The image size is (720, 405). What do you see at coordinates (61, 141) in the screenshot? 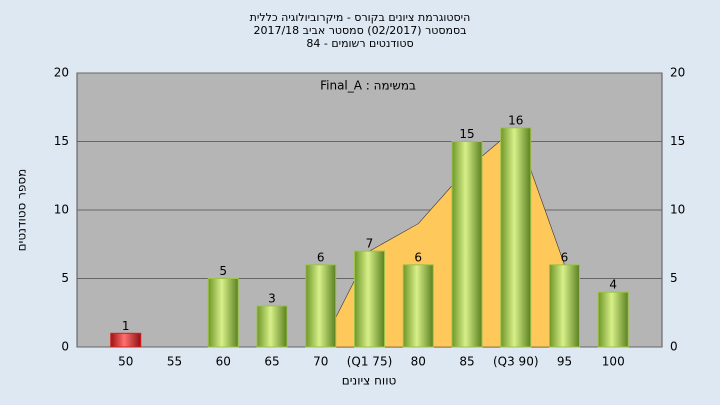
I see `y-tick-label: 15` at bounding box center [61, 141].